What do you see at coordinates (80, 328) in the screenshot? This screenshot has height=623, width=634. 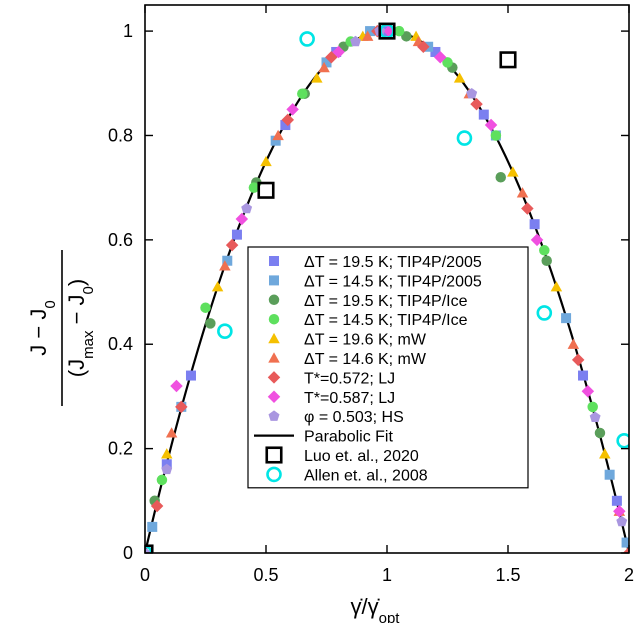 I see `y-axis-label-denominator: (Jmax − J0)` at bounding box center [80, 328].